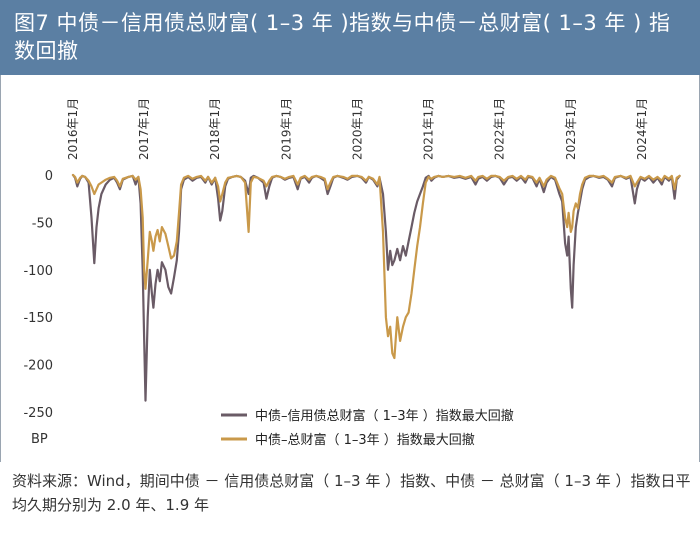  I want to click on y-tick-label: -250, so click(38, 413).